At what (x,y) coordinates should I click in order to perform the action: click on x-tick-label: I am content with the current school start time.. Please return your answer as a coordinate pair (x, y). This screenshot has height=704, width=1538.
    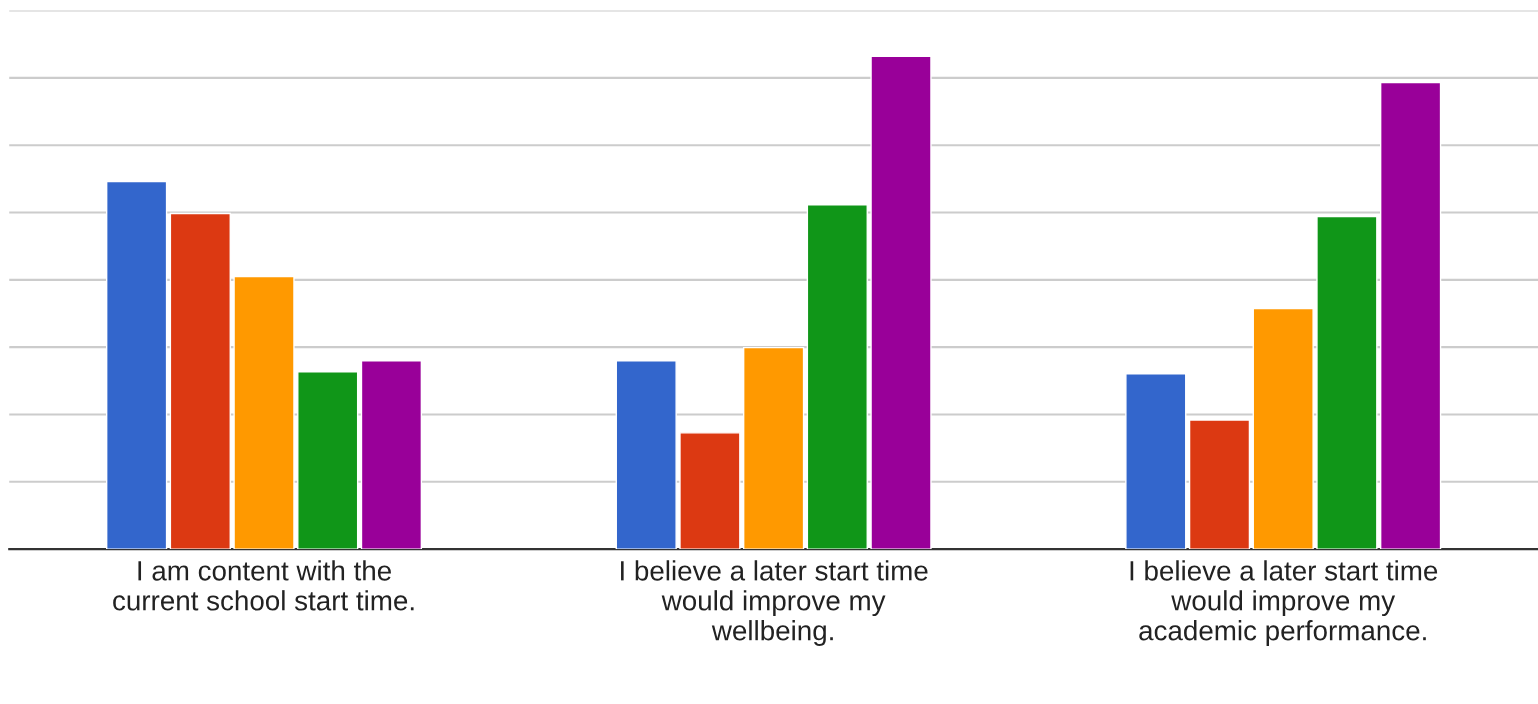
    Looking at the image, I should click on (263, 585).